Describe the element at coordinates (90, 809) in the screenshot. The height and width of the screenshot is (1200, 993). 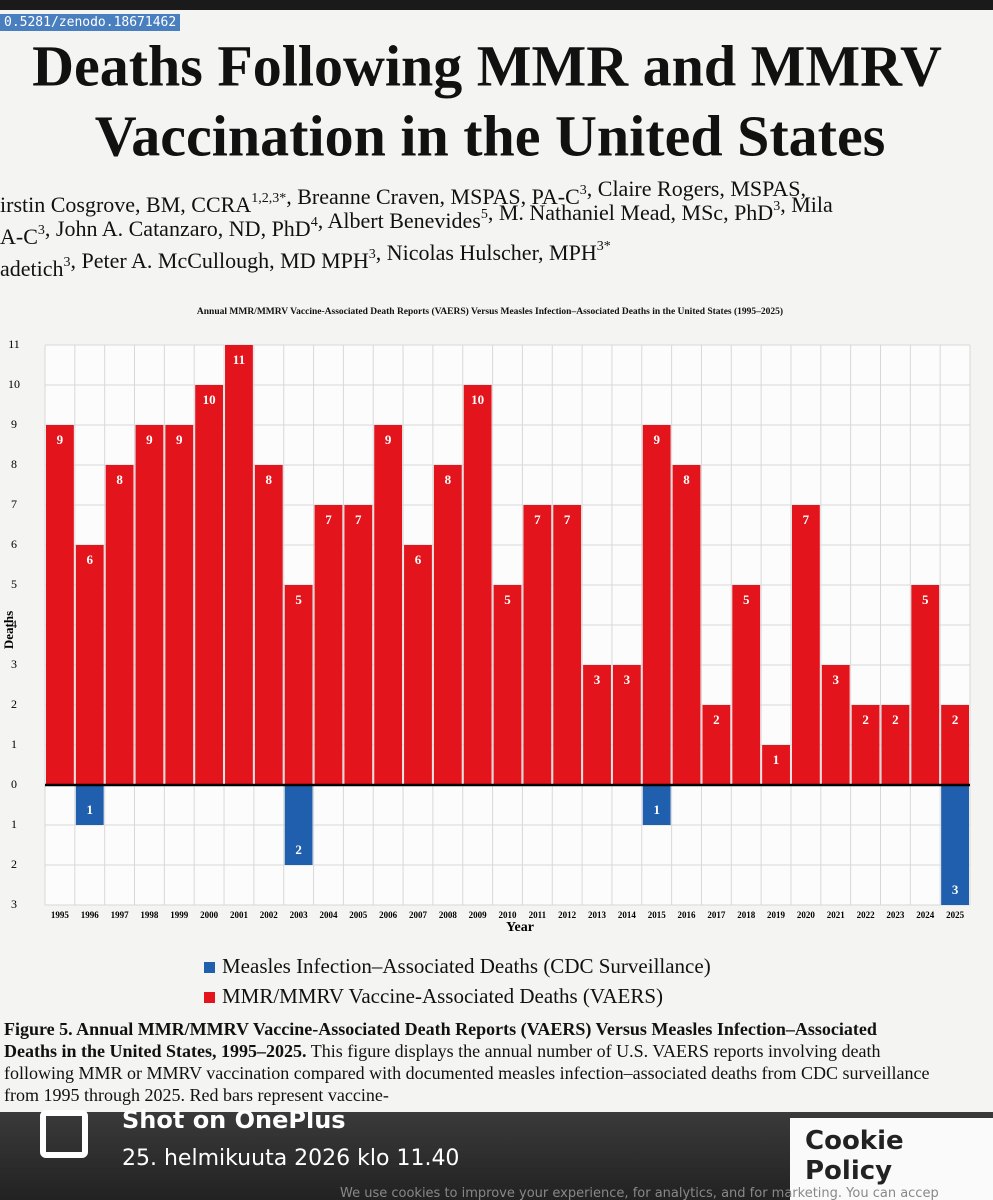
I see `data-label: 1` at that location.